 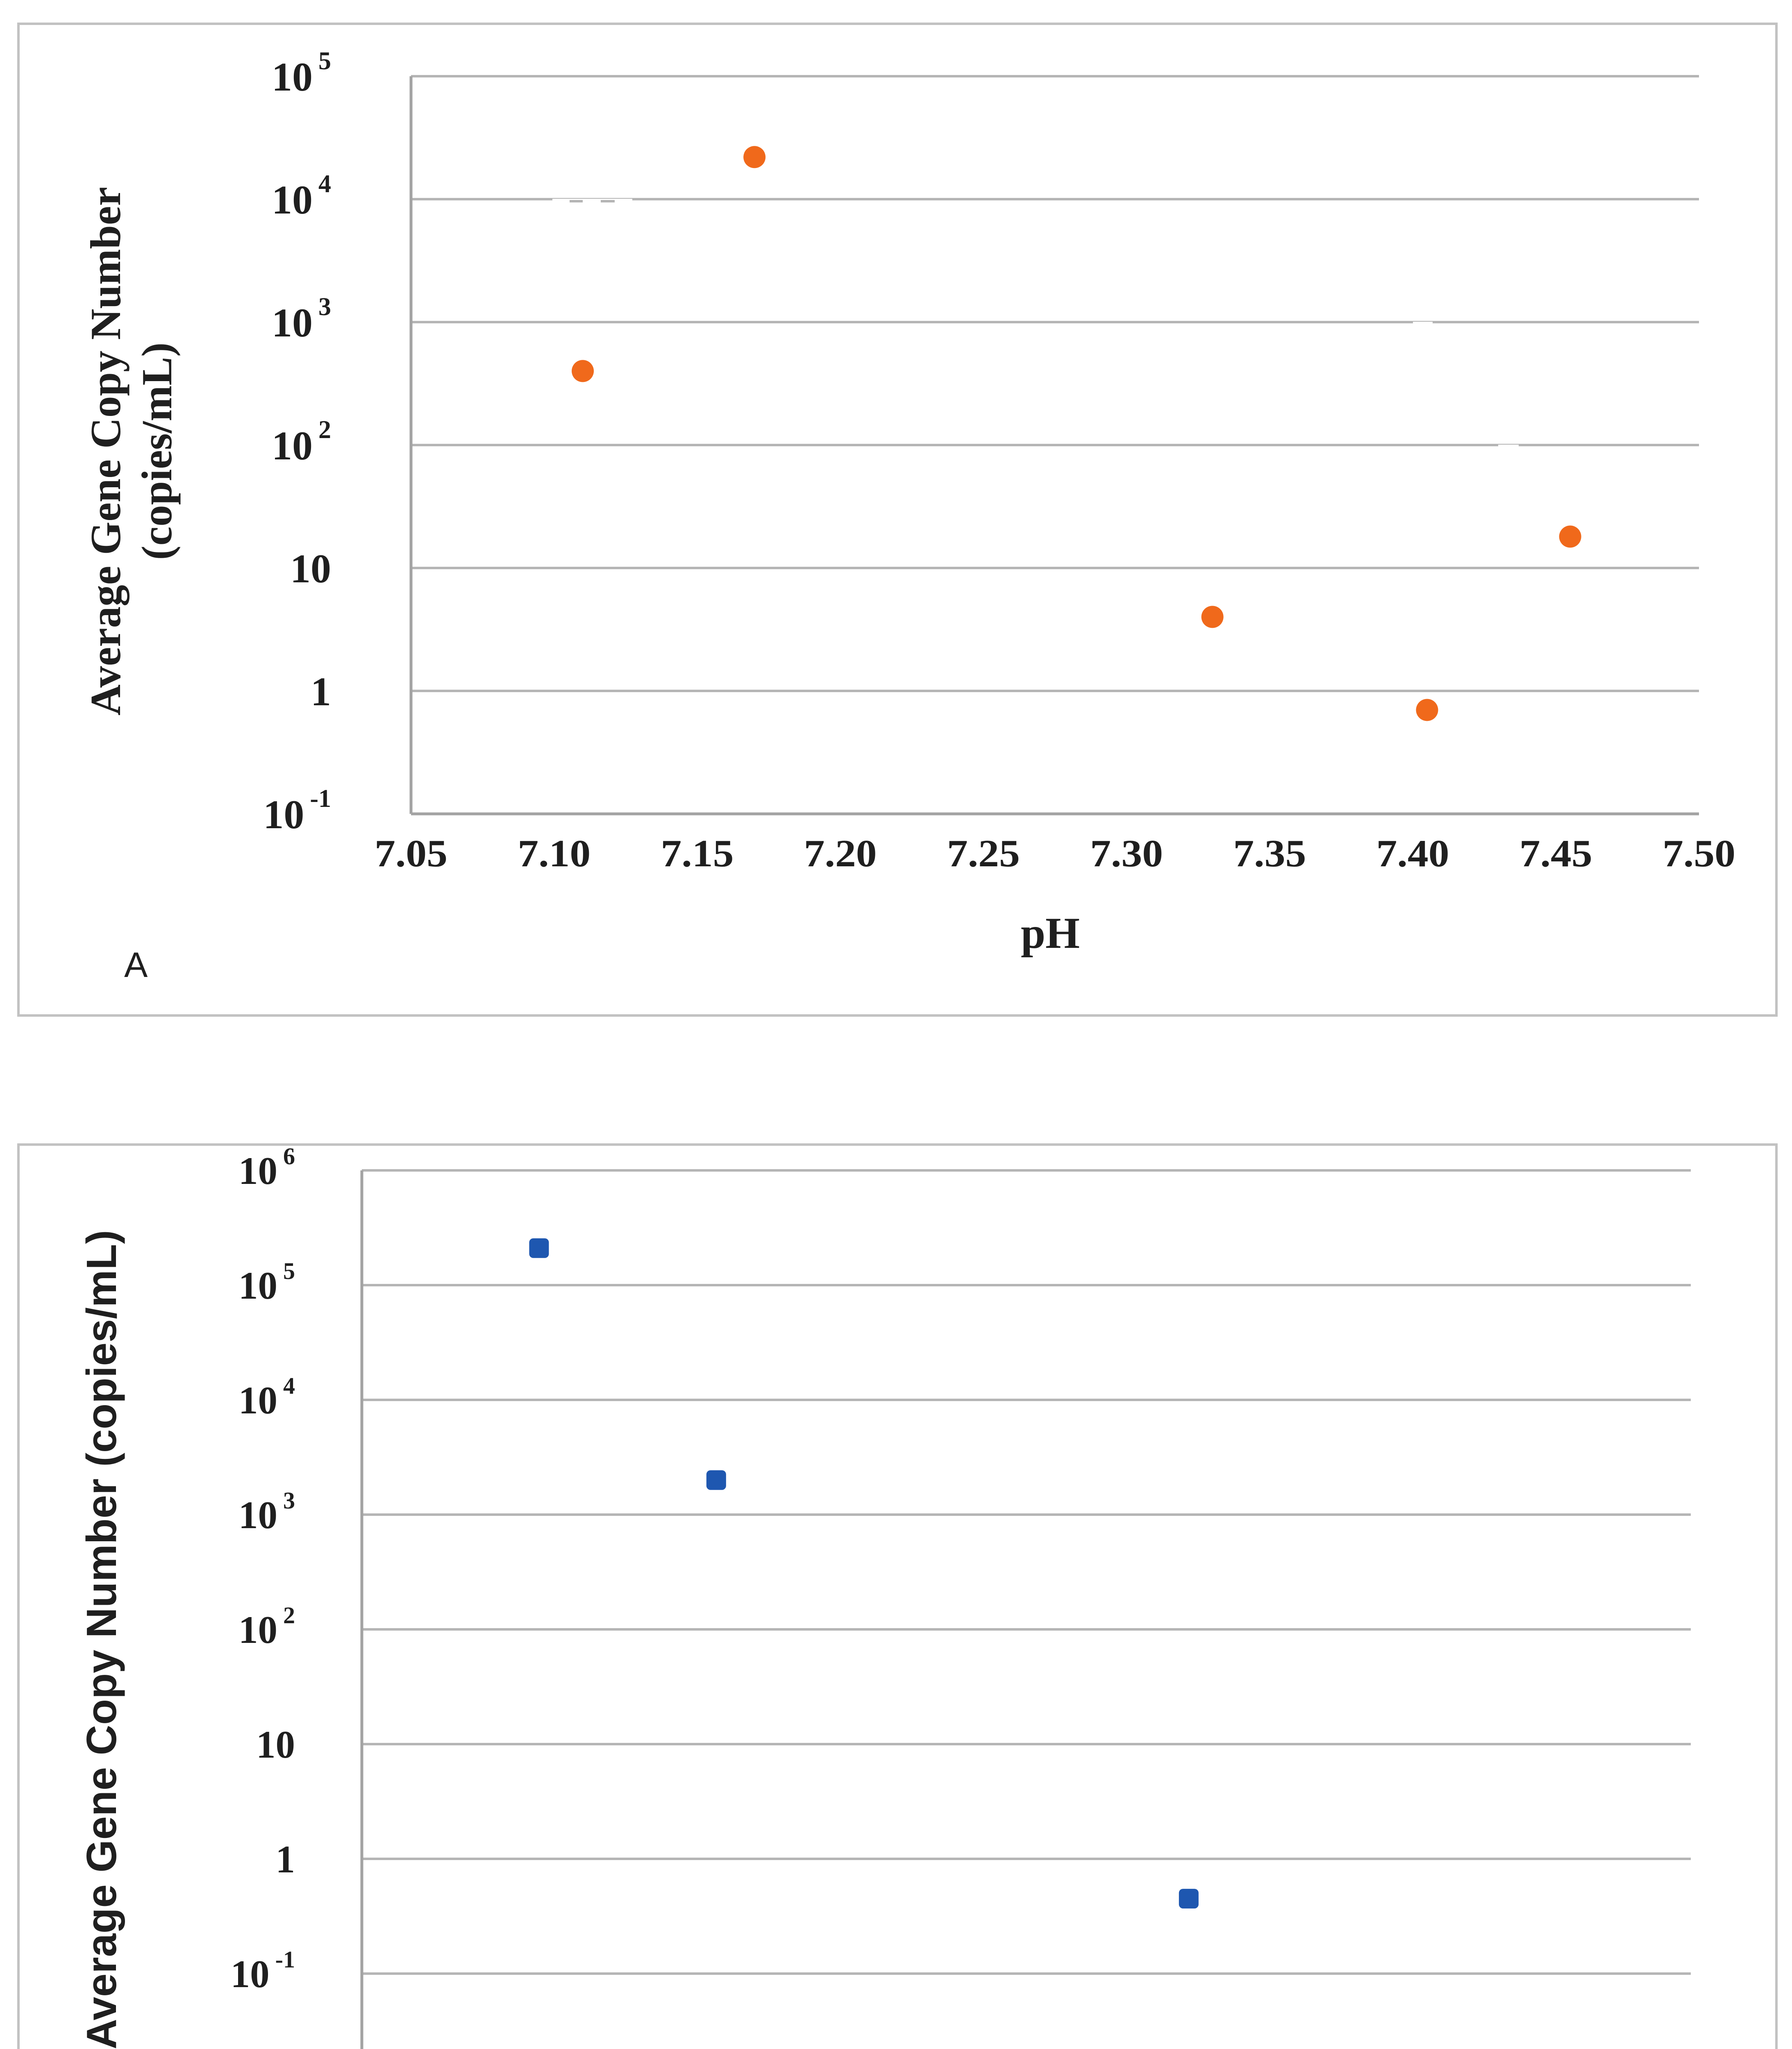 What do you see at coordinates (697, 853) in the screenshot?
I see `x-tick-label-7.15: 7.15` at bounding box center [697, 853].